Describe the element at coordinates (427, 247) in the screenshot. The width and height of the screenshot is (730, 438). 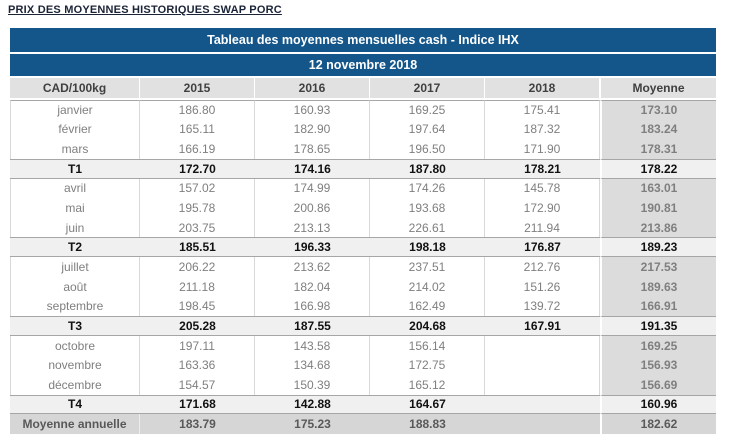
I see `value-cell: 198.18` at that location.